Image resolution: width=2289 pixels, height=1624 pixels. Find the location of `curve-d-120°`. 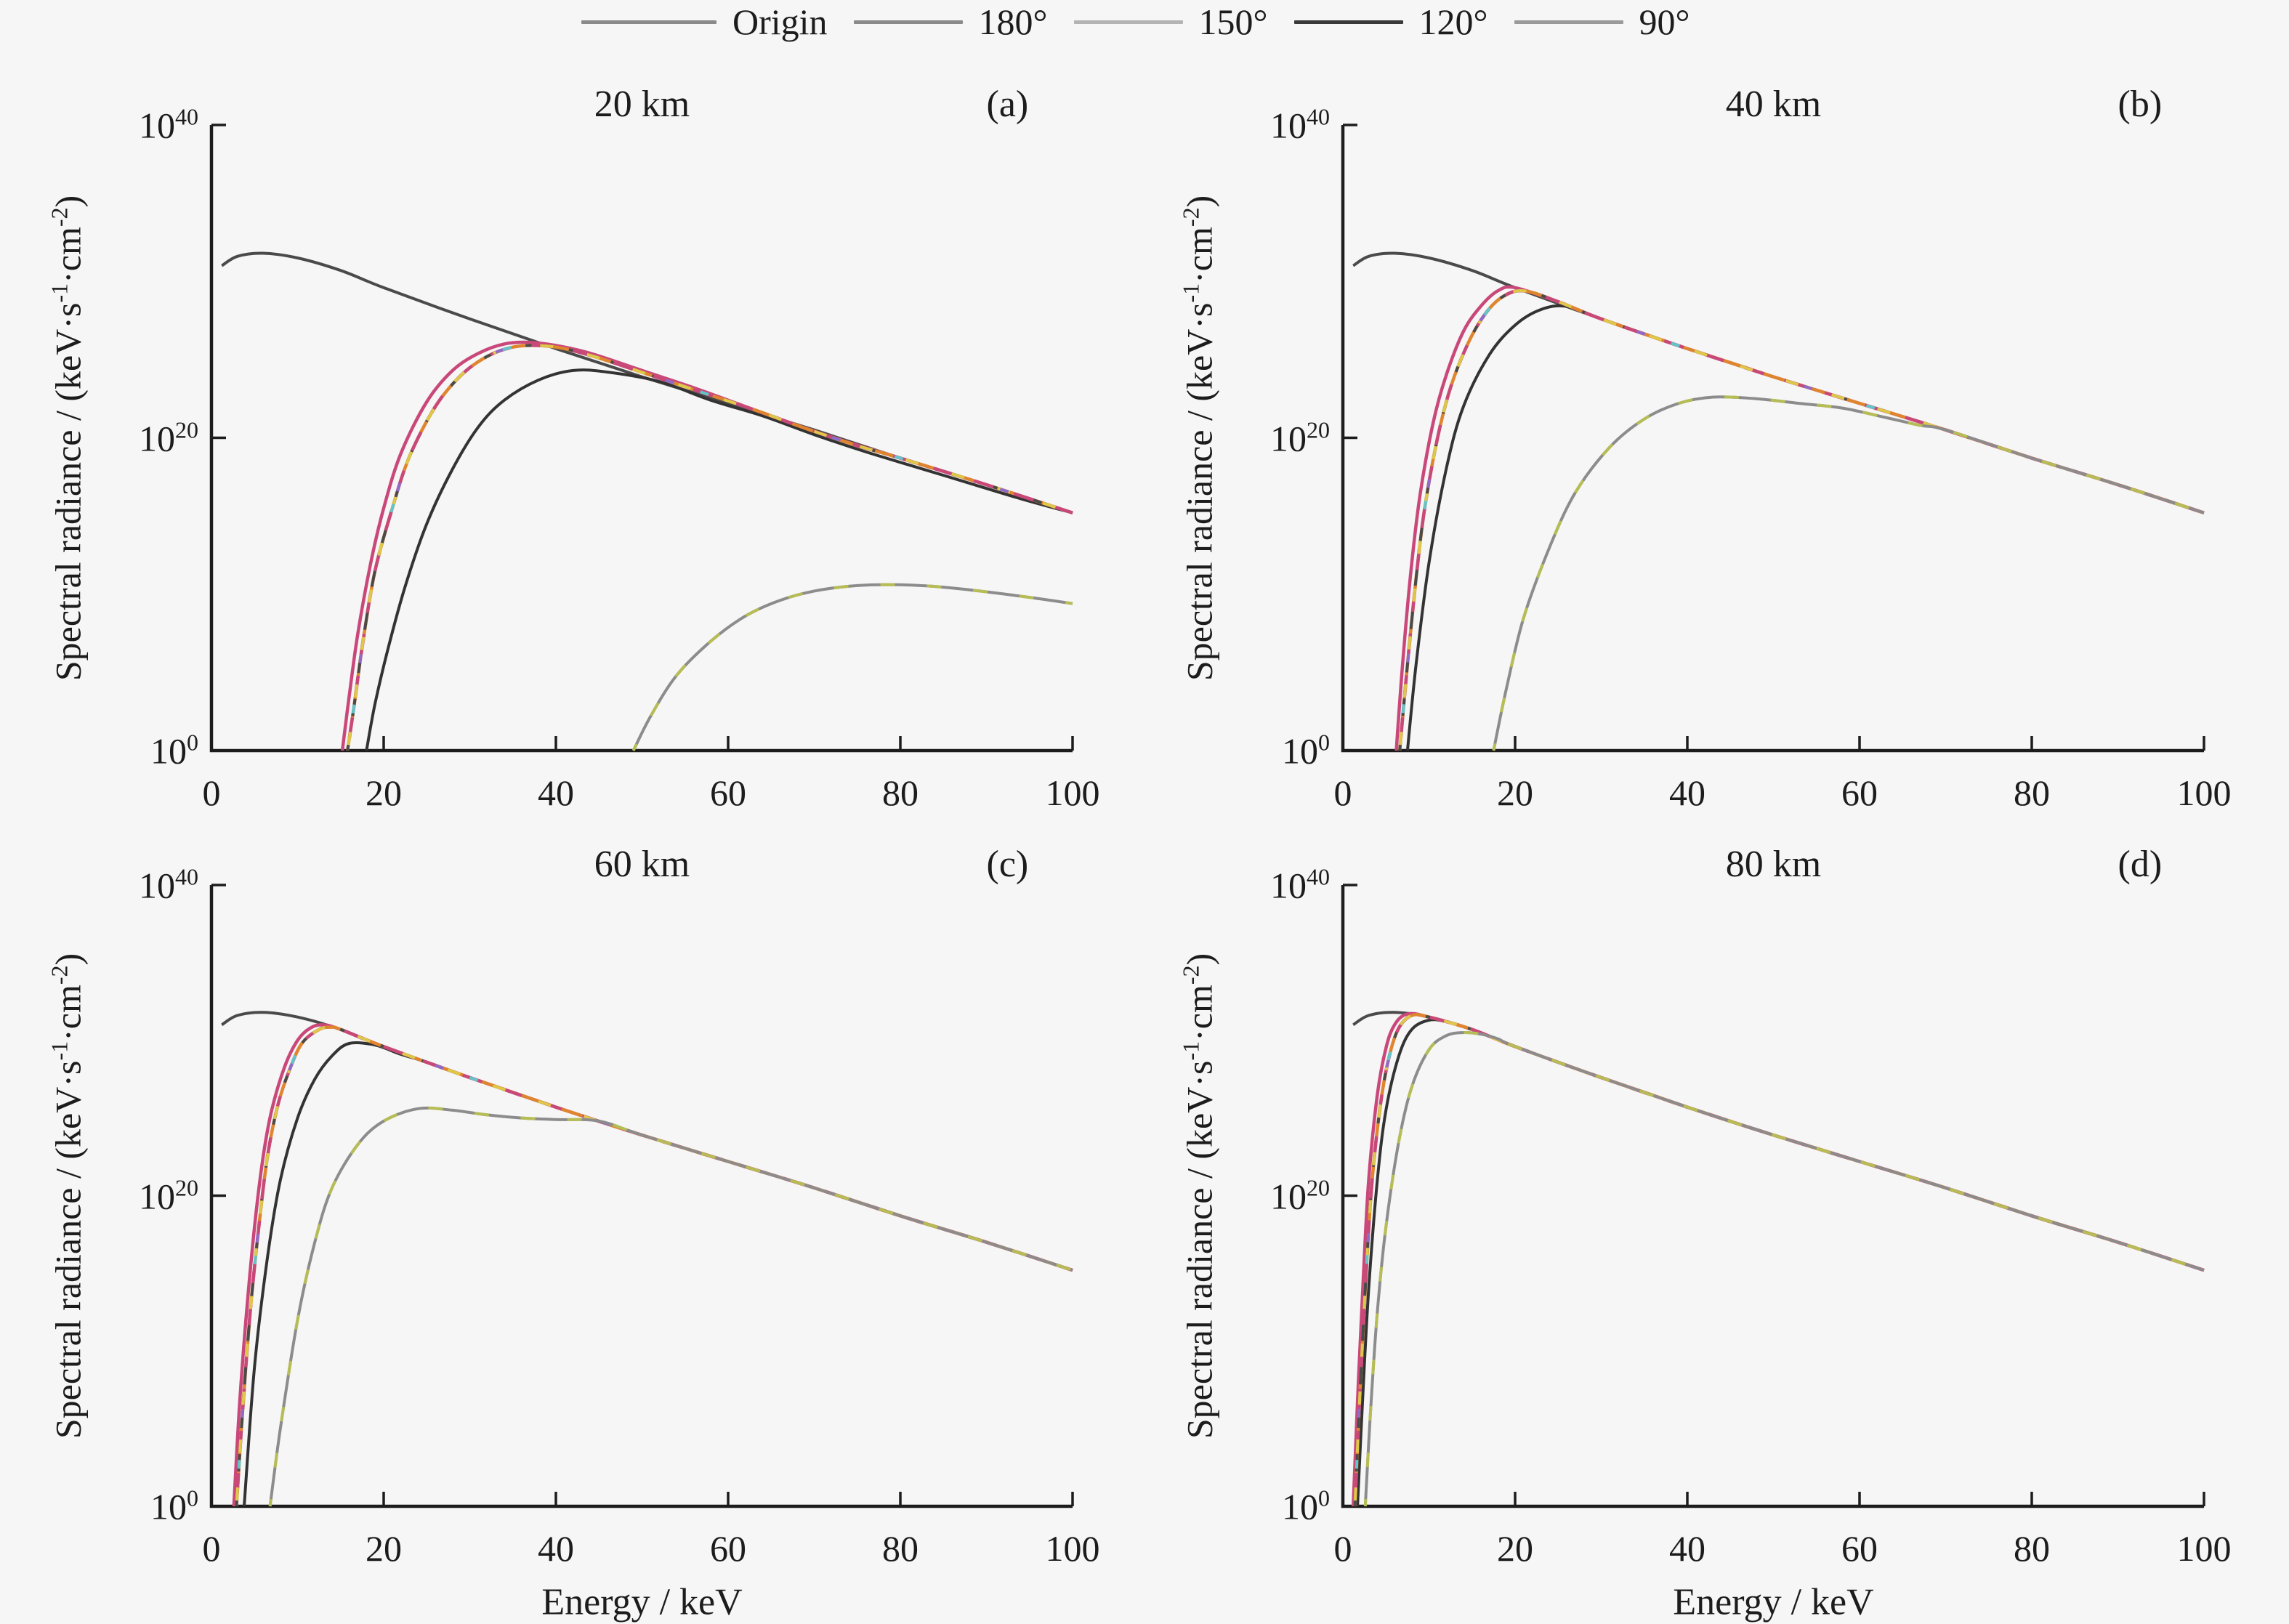

curve-d-120° is located at coordinates (1780, 1262).